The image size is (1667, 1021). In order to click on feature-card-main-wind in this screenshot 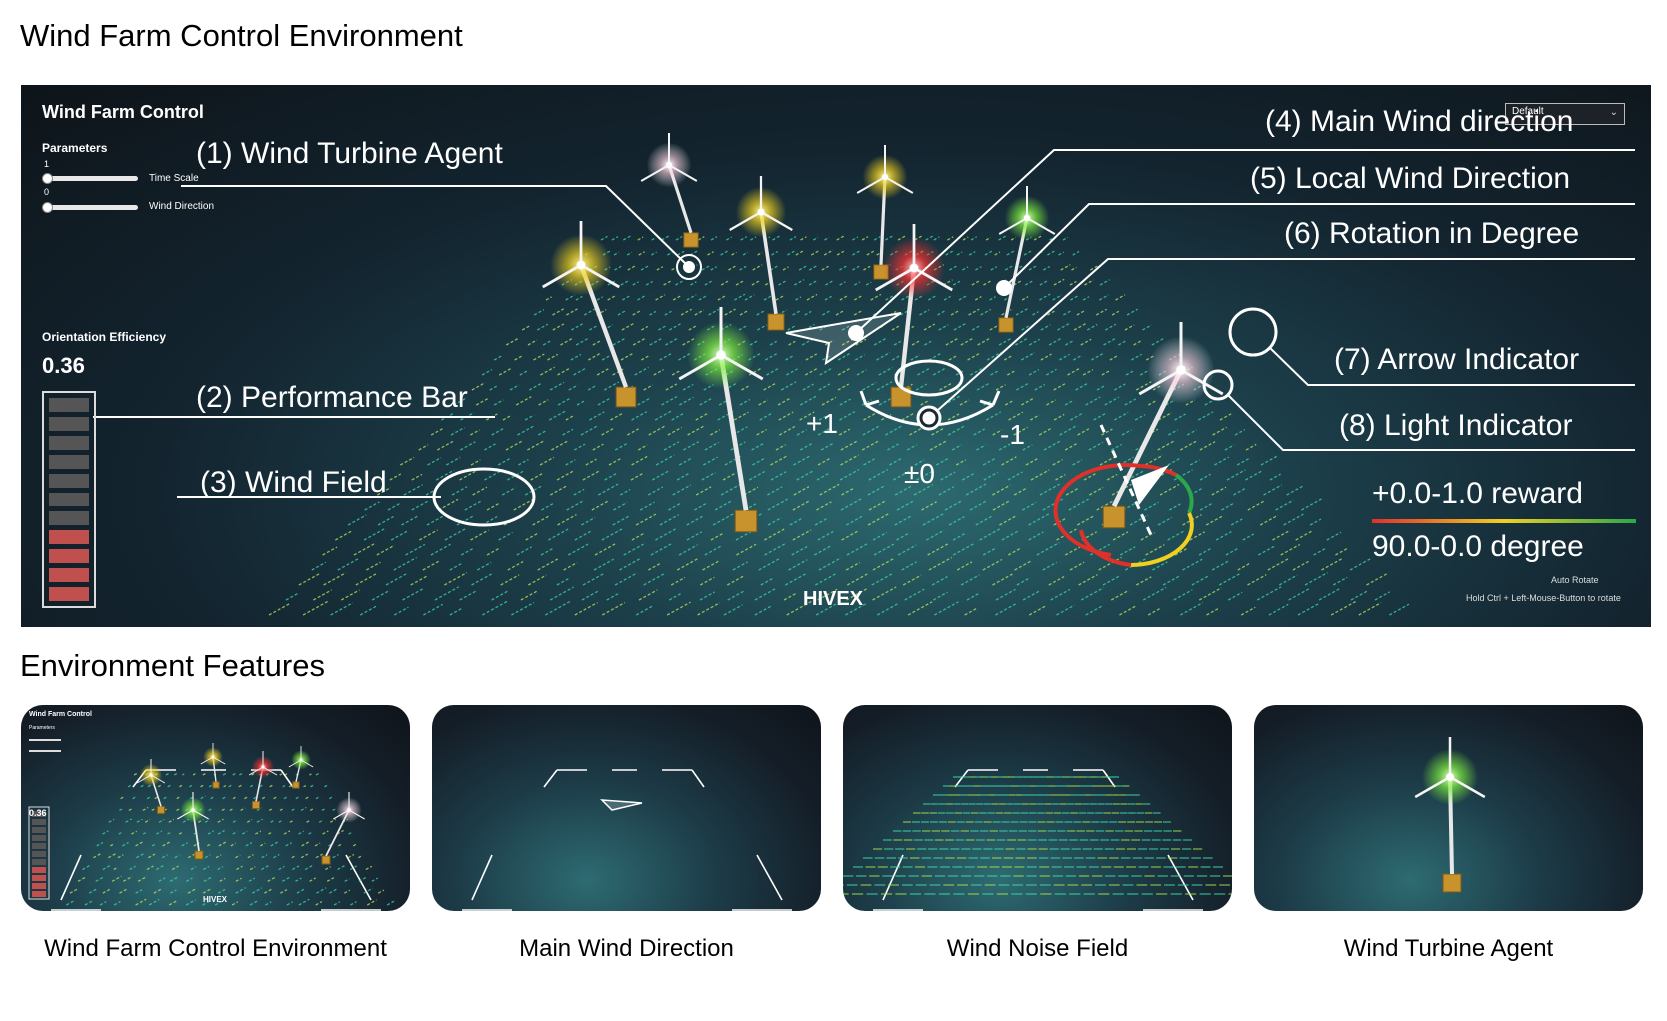, I will do `click(626, 808)`.